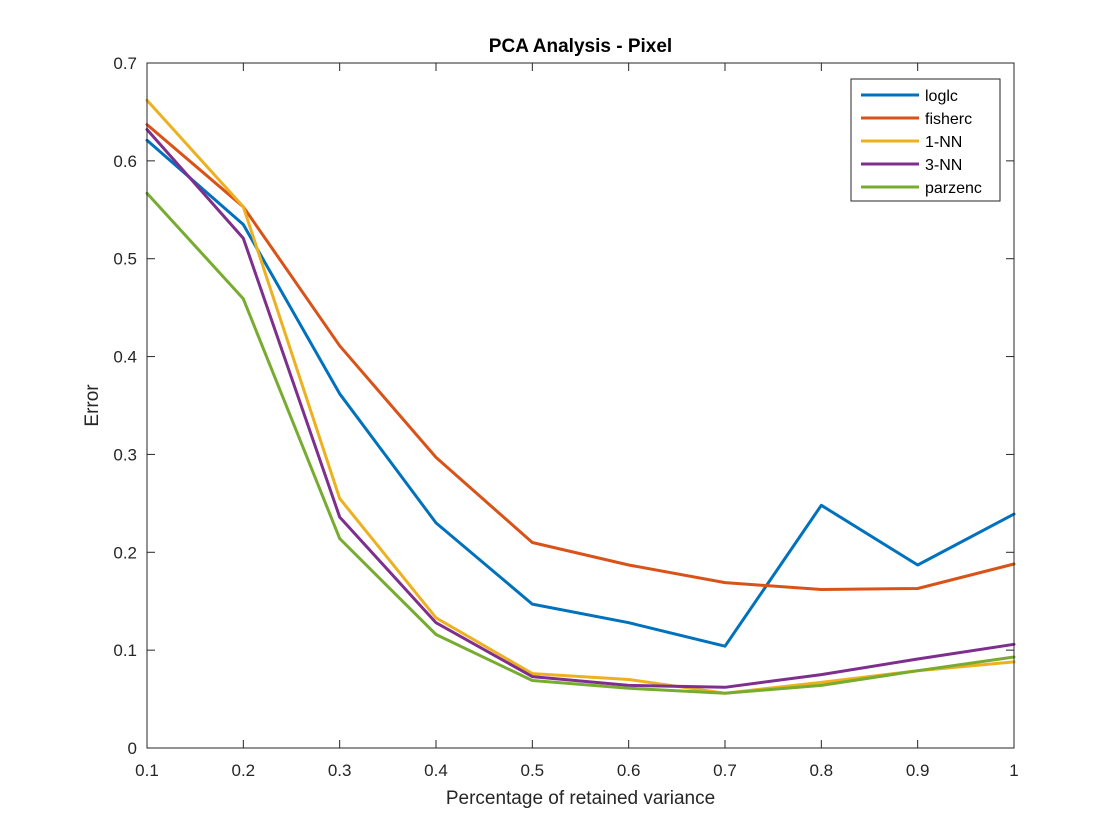 Image resolution: width=1120 pixels, height=840 pixels. Describe the element at coordinates (125, 259) in the screenshot. I see `y-tick-label: 0.5` at that location.